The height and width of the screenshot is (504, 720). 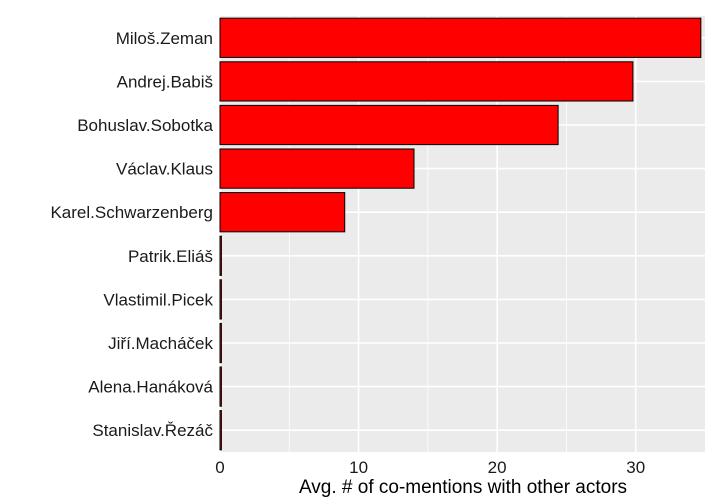 What do you see at coordinates (145, 125) in the screenshot?
I see `y-tick-label: Bohuslav.Sobotka` at bounding box center [145, 125].